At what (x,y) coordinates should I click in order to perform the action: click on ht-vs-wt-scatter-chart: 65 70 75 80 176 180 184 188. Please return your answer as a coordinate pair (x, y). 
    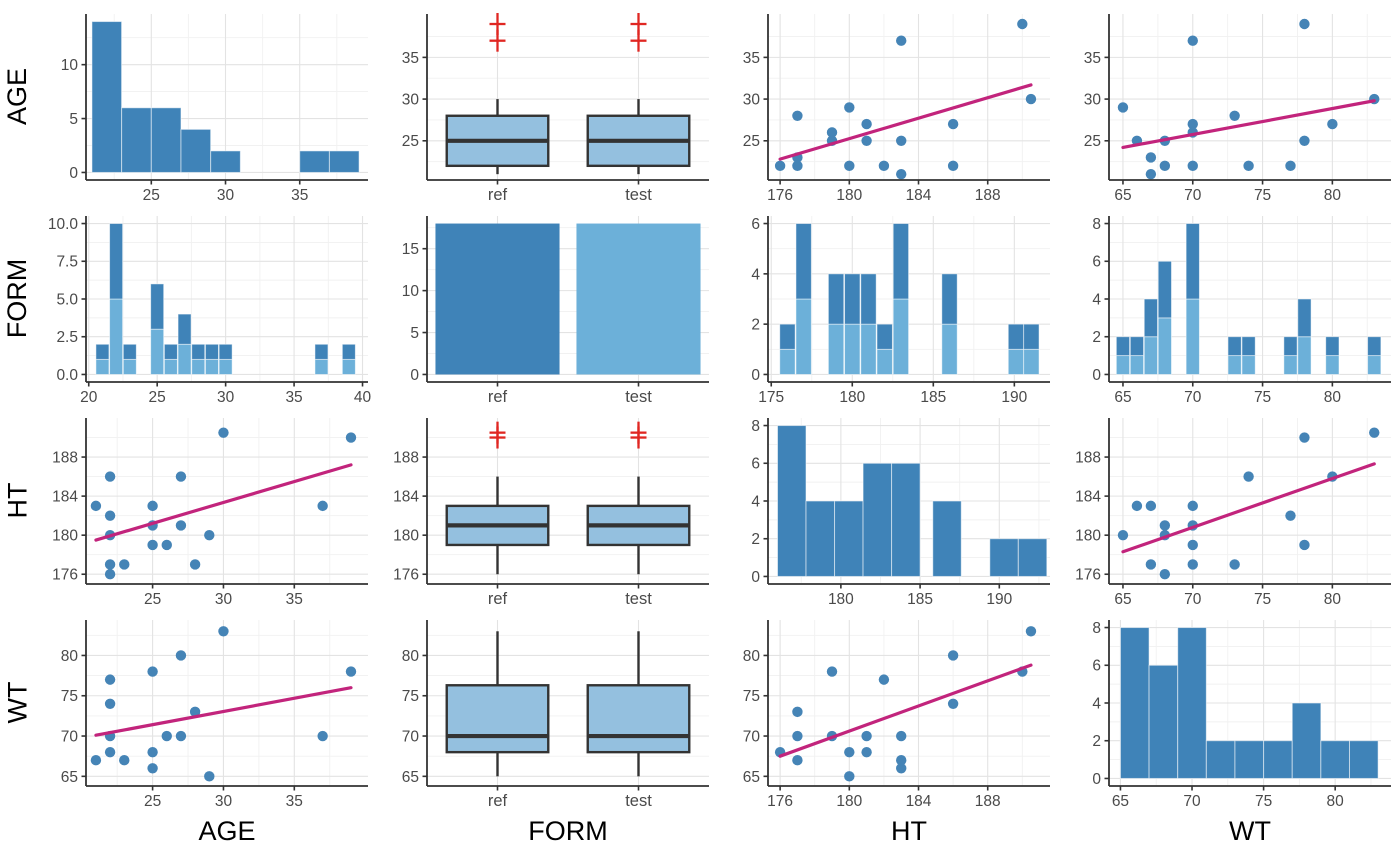
    Looking at the image, I should click on (1229, 511).